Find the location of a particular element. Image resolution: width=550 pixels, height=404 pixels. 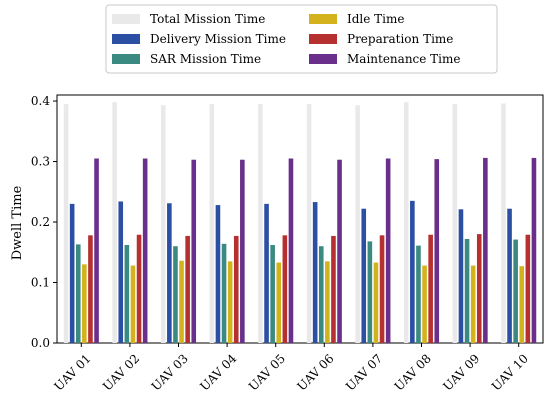

x-tick-label: UAV 09 is located at coordinates (461, 372).